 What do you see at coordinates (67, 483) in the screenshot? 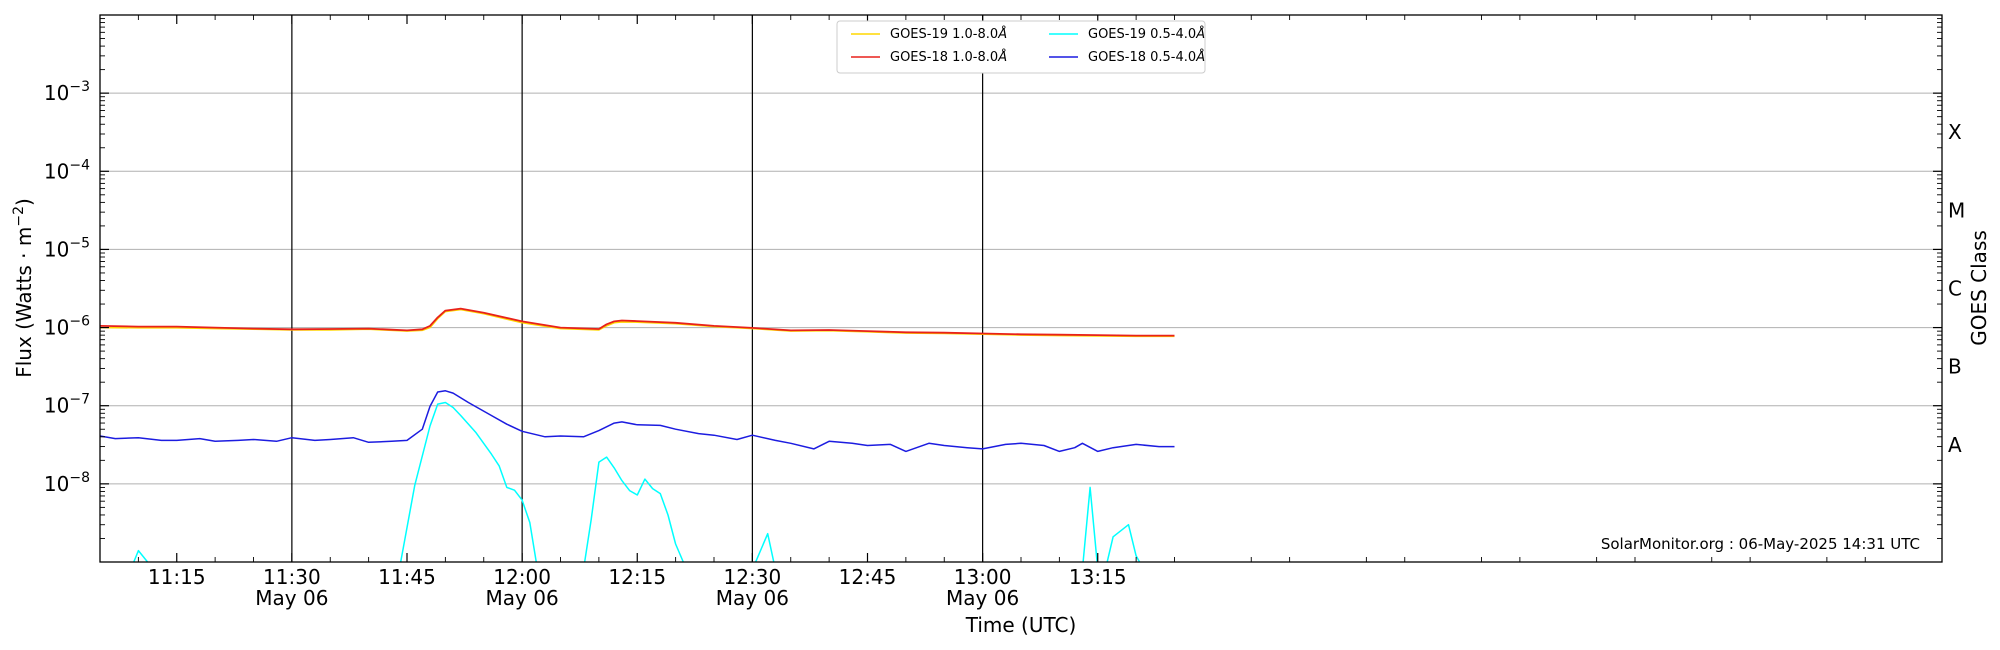
I see `y-tick-label: 10⁻⁸` at bounding box center [67, 483].